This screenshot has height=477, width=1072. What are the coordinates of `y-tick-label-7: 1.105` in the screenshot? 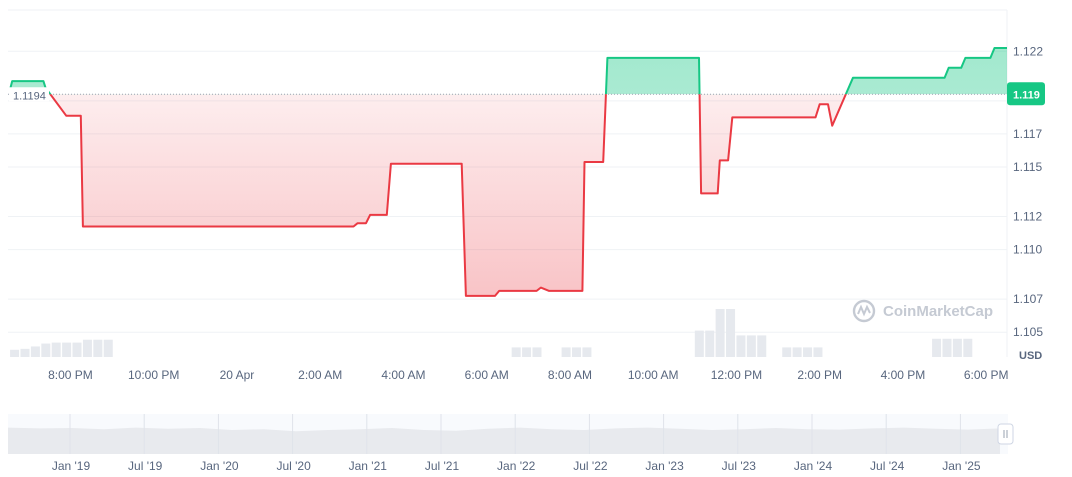 It's located at (1028, 332).